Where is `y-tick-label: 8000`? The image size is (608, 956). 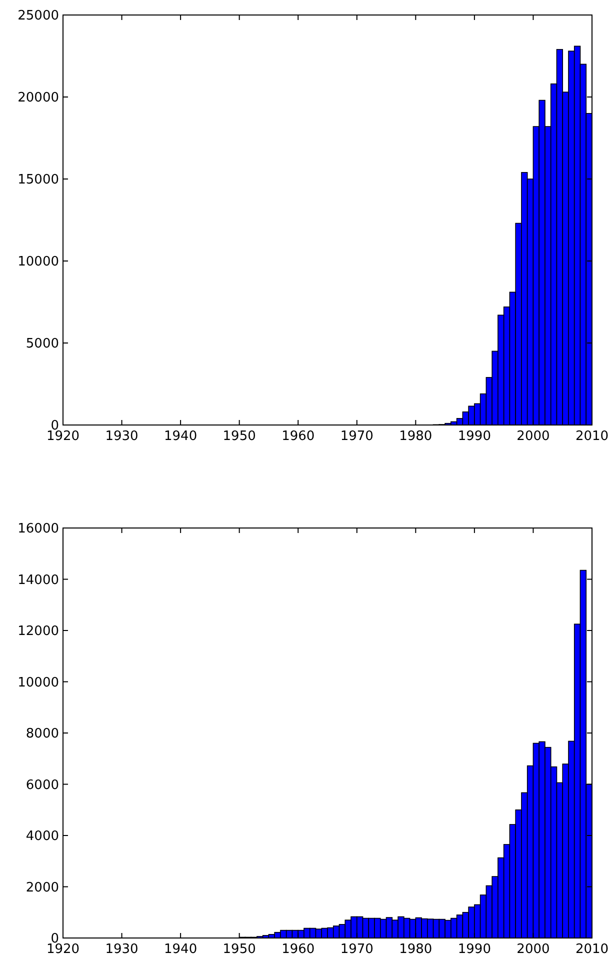
y-tick-label: 8000 is located at coordinates (42, 734).